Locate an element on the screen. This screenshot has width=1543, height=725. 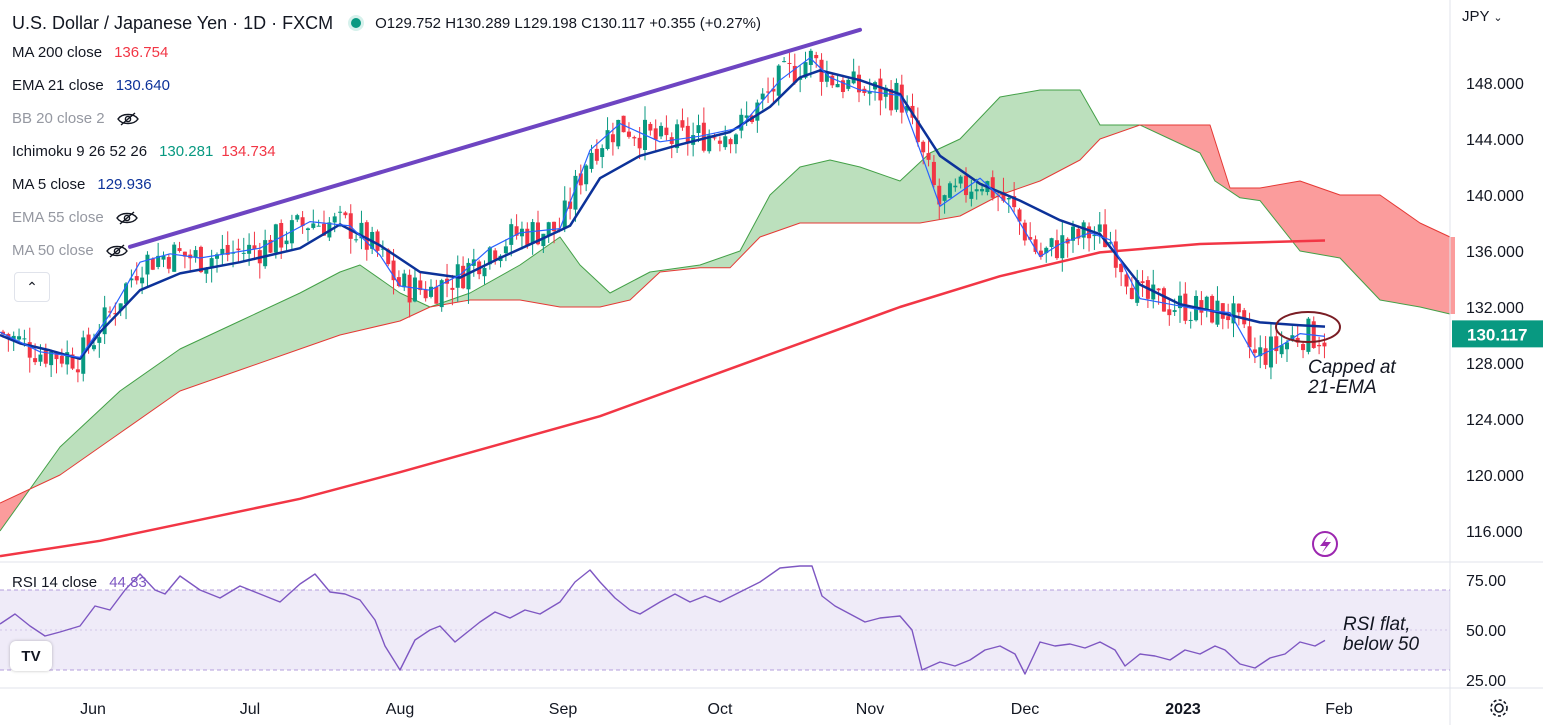
rsi-note-line-1: RSI flat, is located at coordinates (1377, 624).